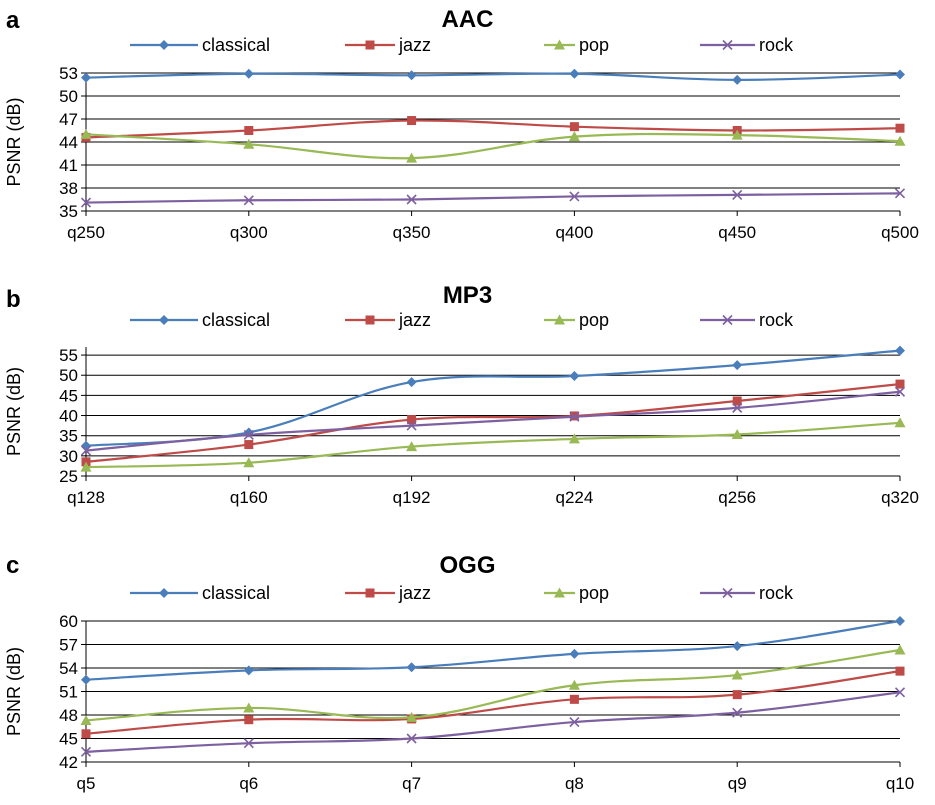 The image size is (935, 805). Describe the element at coordinates (68, 119) in the screenshot. I see `y-tick-label: 47` at that location.